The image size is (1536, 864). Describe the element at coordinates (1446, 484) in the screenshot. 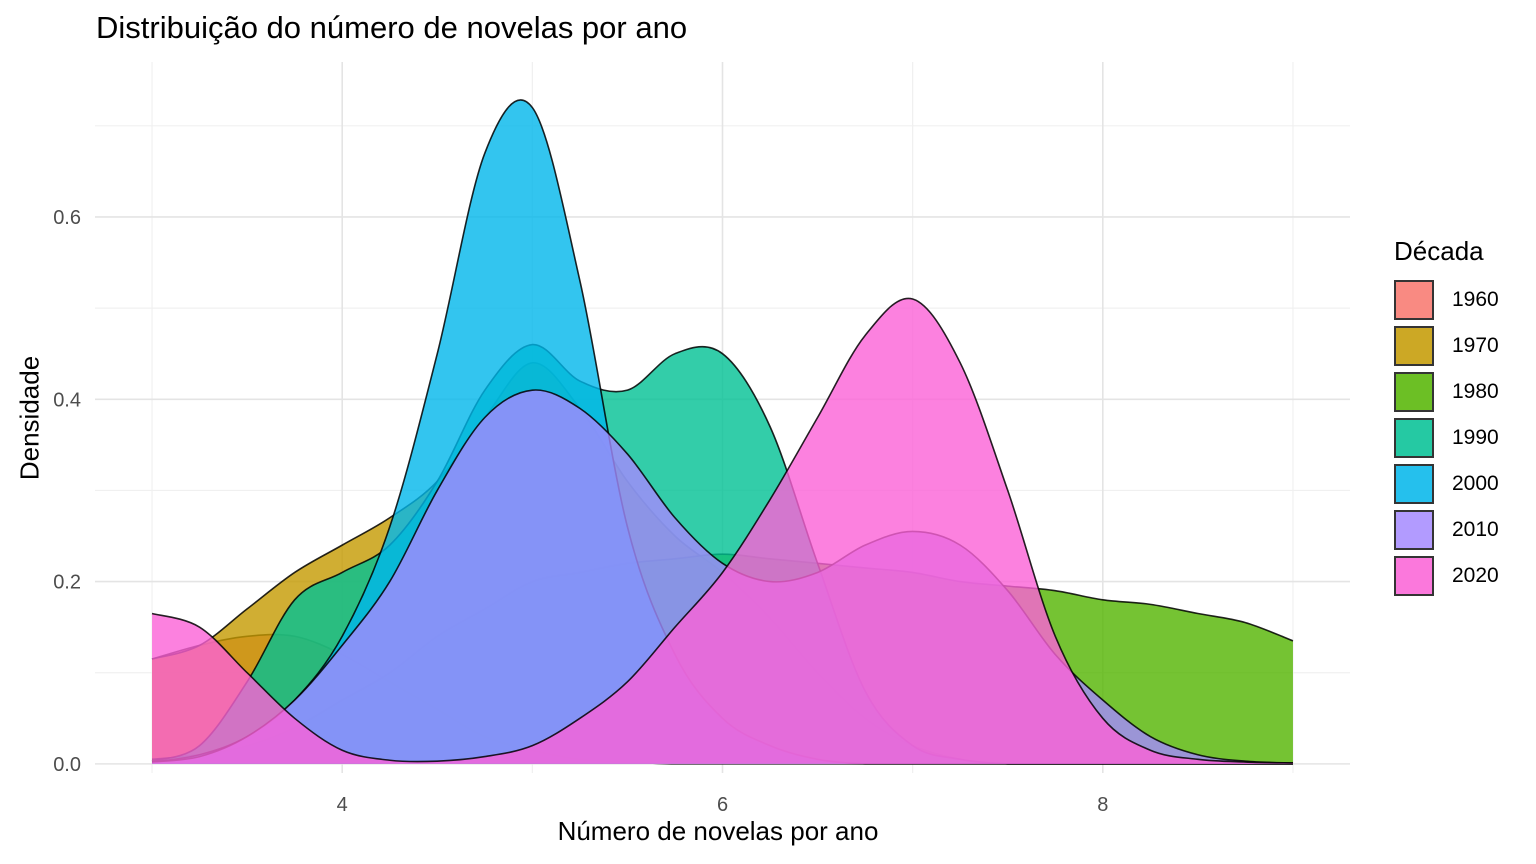

I see `legend-item-2000: 2000` at that location.